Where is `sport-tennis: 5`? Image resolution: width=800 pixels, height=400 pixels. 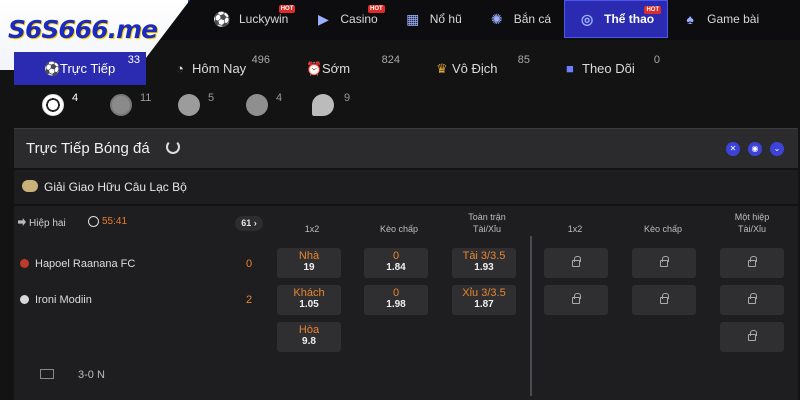
sport-tennis: 5 is located at coordinates (210, 106).